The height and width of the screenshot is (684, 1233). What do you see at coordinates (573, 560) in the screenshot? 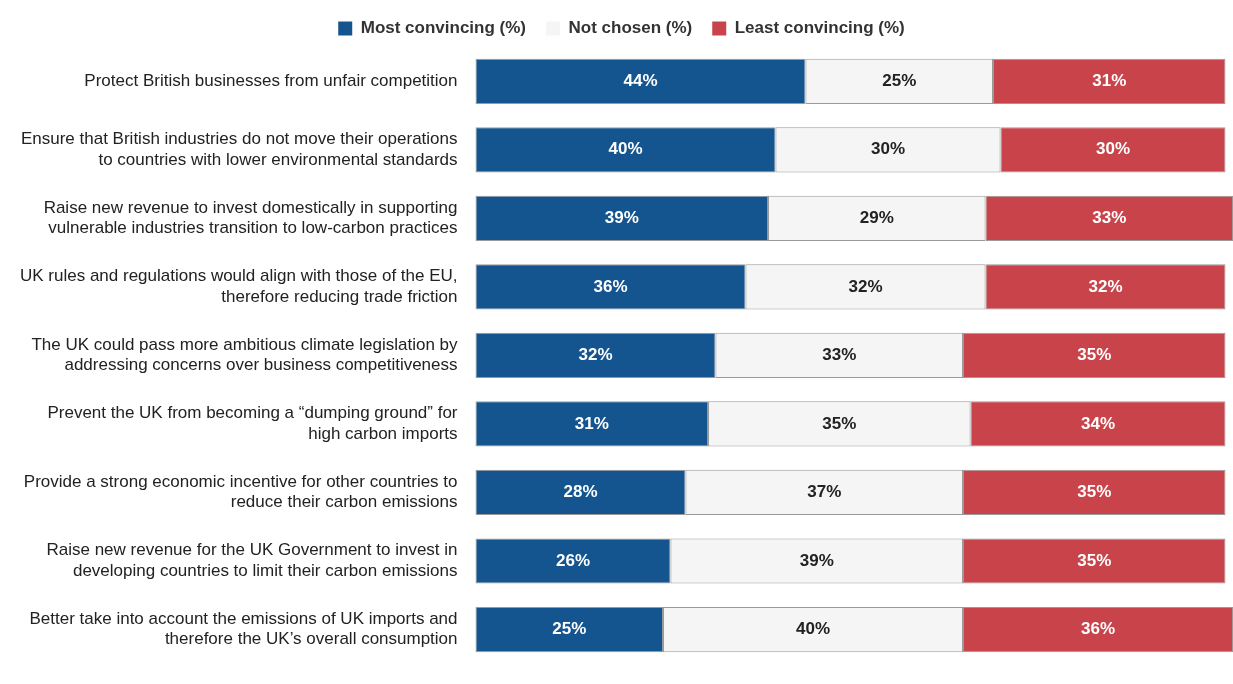
I see `data-label: 26%` at bounding box center [573, 560].